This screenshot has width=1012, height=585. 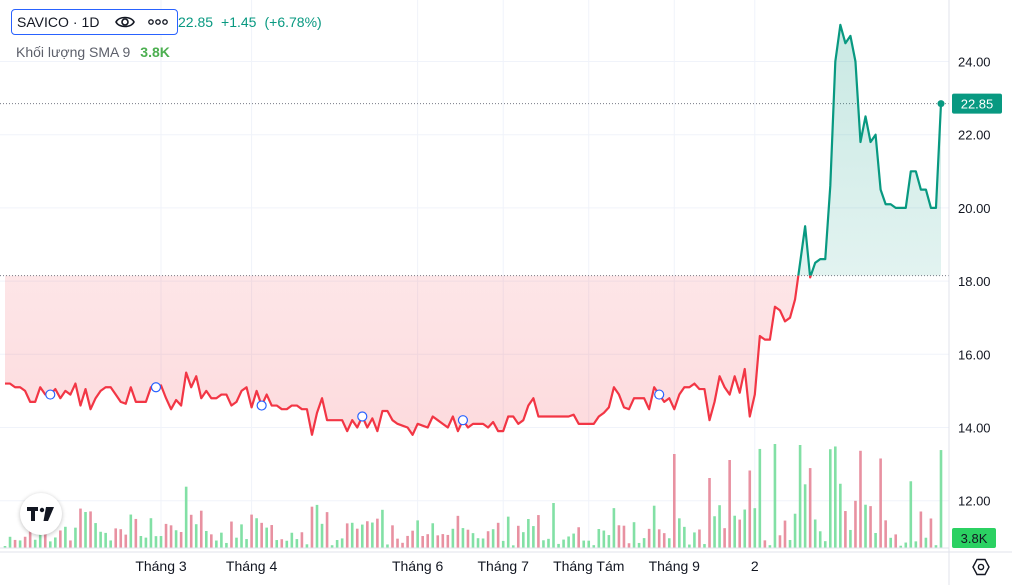 I want to click on x-tick-label: Tháng 4, so click(x=252, y=566).